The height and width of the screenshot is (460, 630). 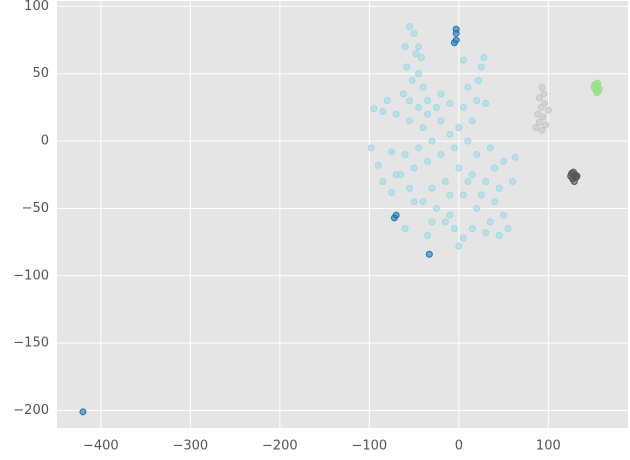 What do you see at coordinates (548, 446) in the screenshot?
I see `x-tick-label: 100` at bounding box center [548, 446].